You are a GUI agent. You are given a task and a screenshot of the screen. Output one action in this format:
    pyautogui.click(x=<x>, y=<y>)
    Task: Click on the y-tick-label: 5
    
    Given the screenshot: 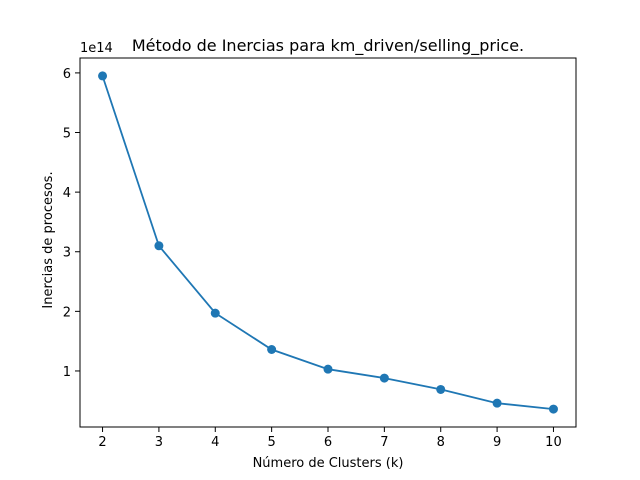 What is the action you would take?
    pyautogui.click(x=67, y=134)
    